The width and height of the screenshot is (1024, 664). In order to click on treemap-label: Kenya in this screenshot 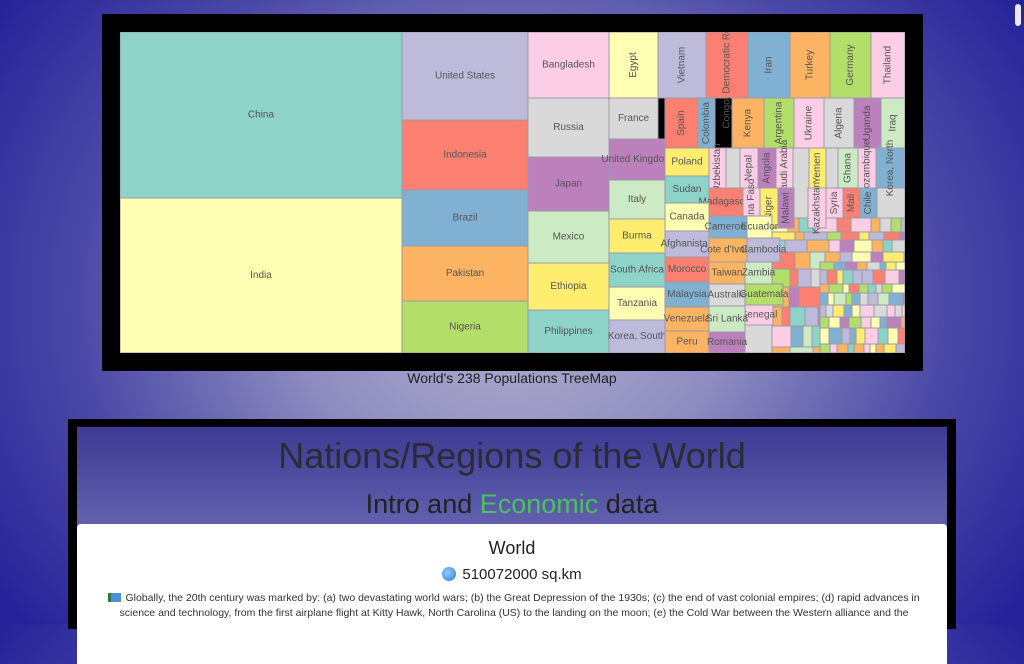, I will do `click(748, 122)`.